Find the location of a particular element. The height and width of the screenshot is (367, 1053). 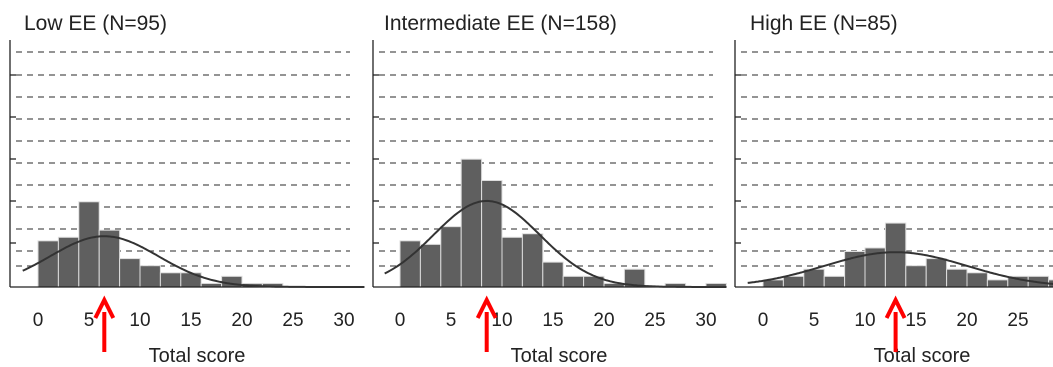

panel-title: Low EE (N=95) is located at coordinates (95, 23).